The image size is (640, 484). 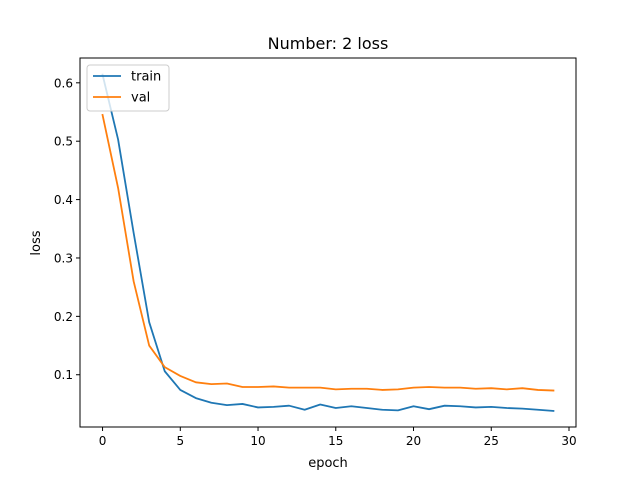 What do you see at coordinates (568, 441) in the screenshot?
I see `x-tick-label: 30` at bounding box center [568, 441].